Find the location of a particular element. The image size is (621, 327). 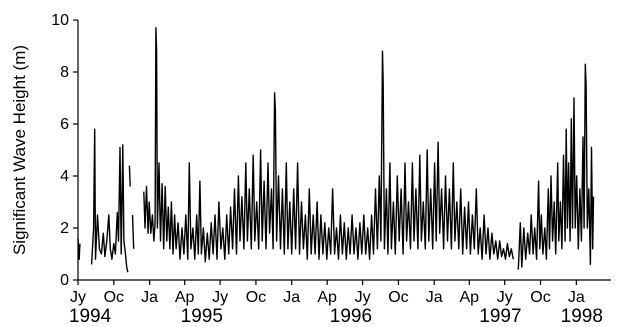

x-ticks: Jy Oc Ja Ap Jy Oc Ja Ap Jy Oc Ja Ap Jy Oc Ja is located at coordinates (327, 293).